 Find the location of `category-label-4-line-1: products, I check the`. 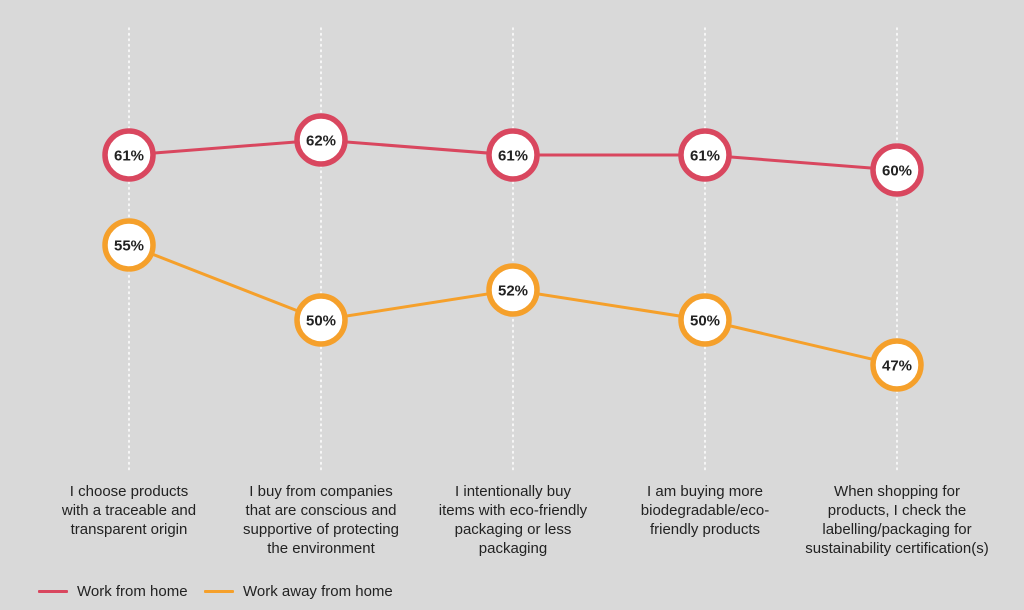

category-label-4-line-1: products, I check the is located at coordinates (897, 510).